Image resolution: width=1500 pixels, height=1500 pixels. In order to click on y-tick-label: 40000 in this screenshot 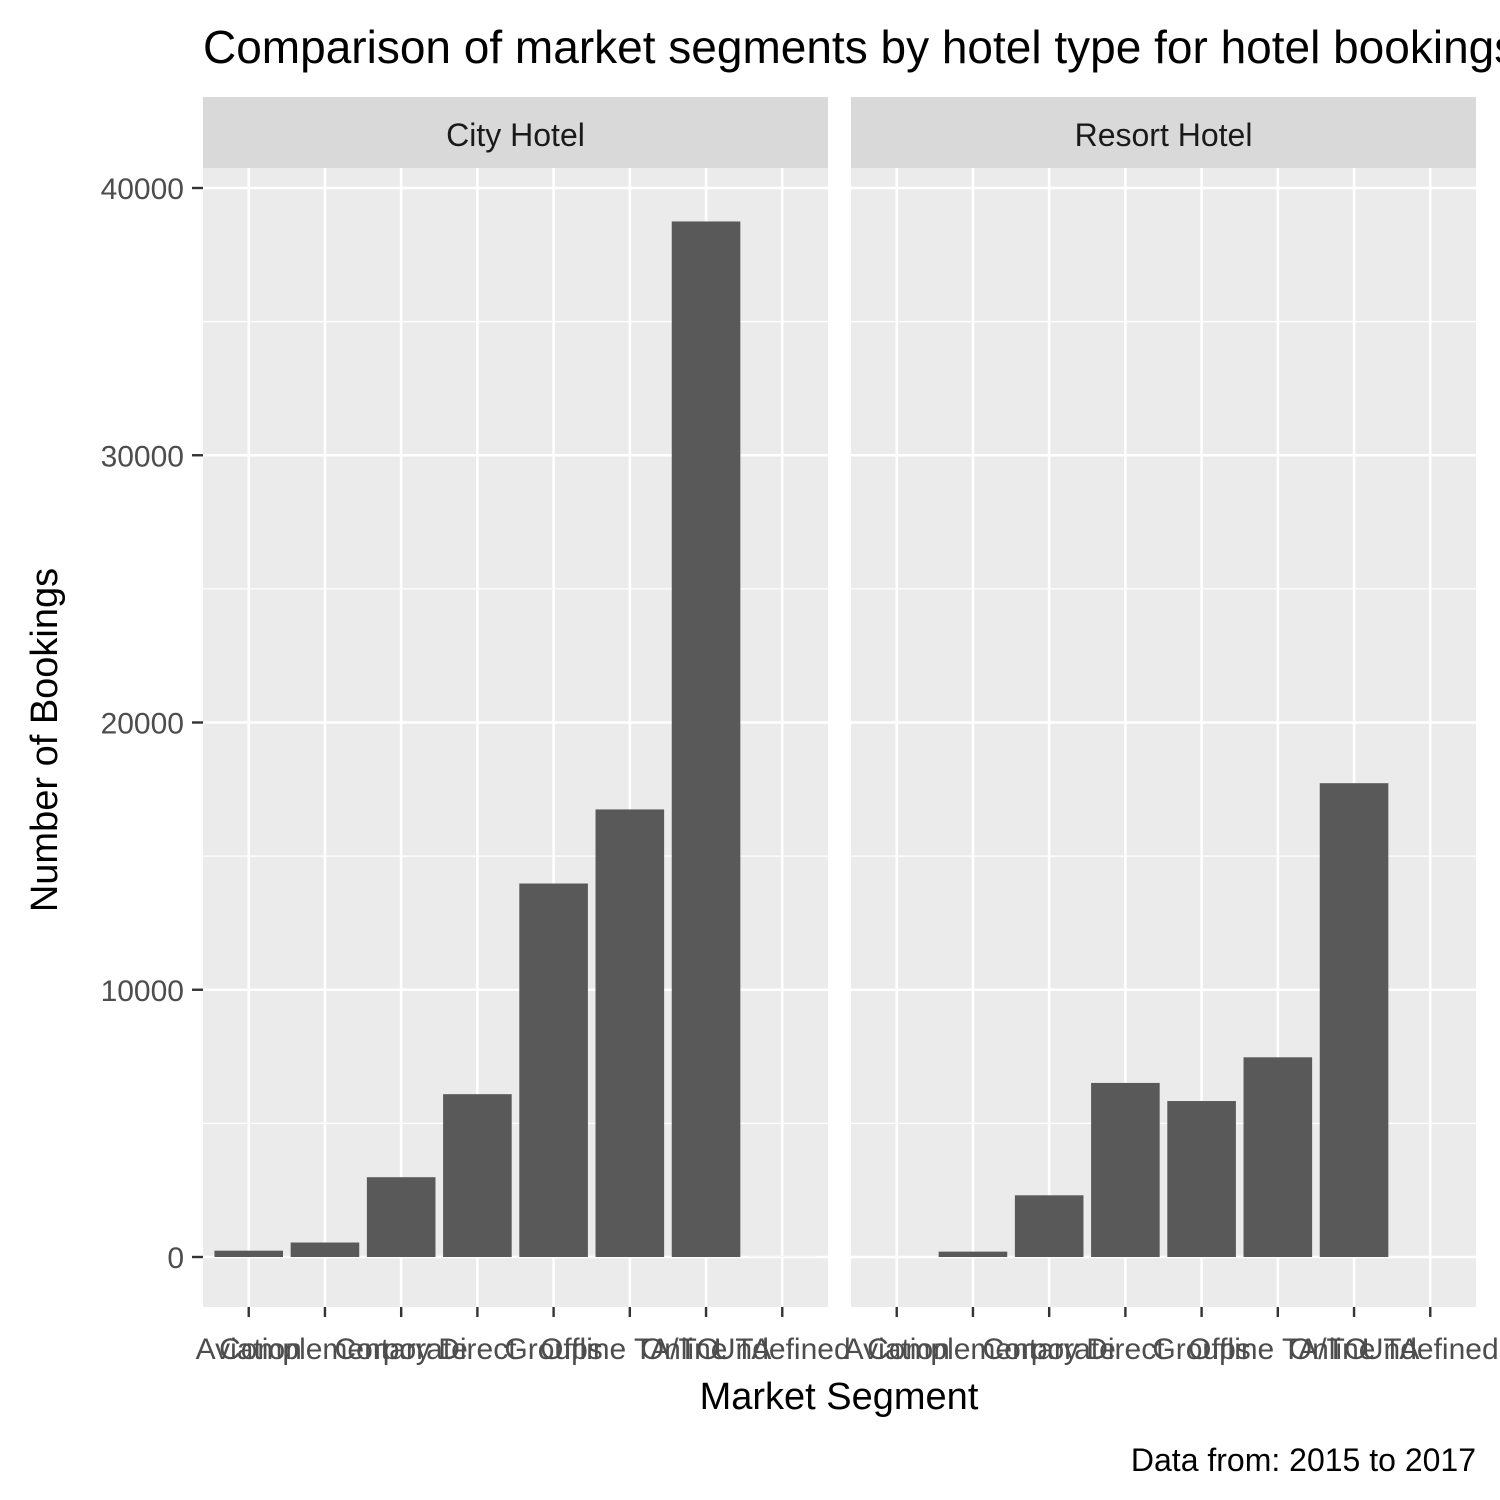, I will do `click(142, 189)`.